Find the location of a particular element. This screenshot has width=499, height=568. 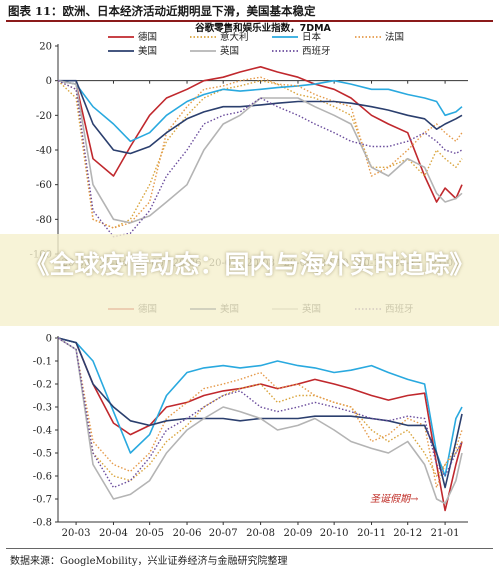

overlay-banner-text: 《全球疫情动态：国内与海外实时追踪》 is located at coordinates (249, 264).